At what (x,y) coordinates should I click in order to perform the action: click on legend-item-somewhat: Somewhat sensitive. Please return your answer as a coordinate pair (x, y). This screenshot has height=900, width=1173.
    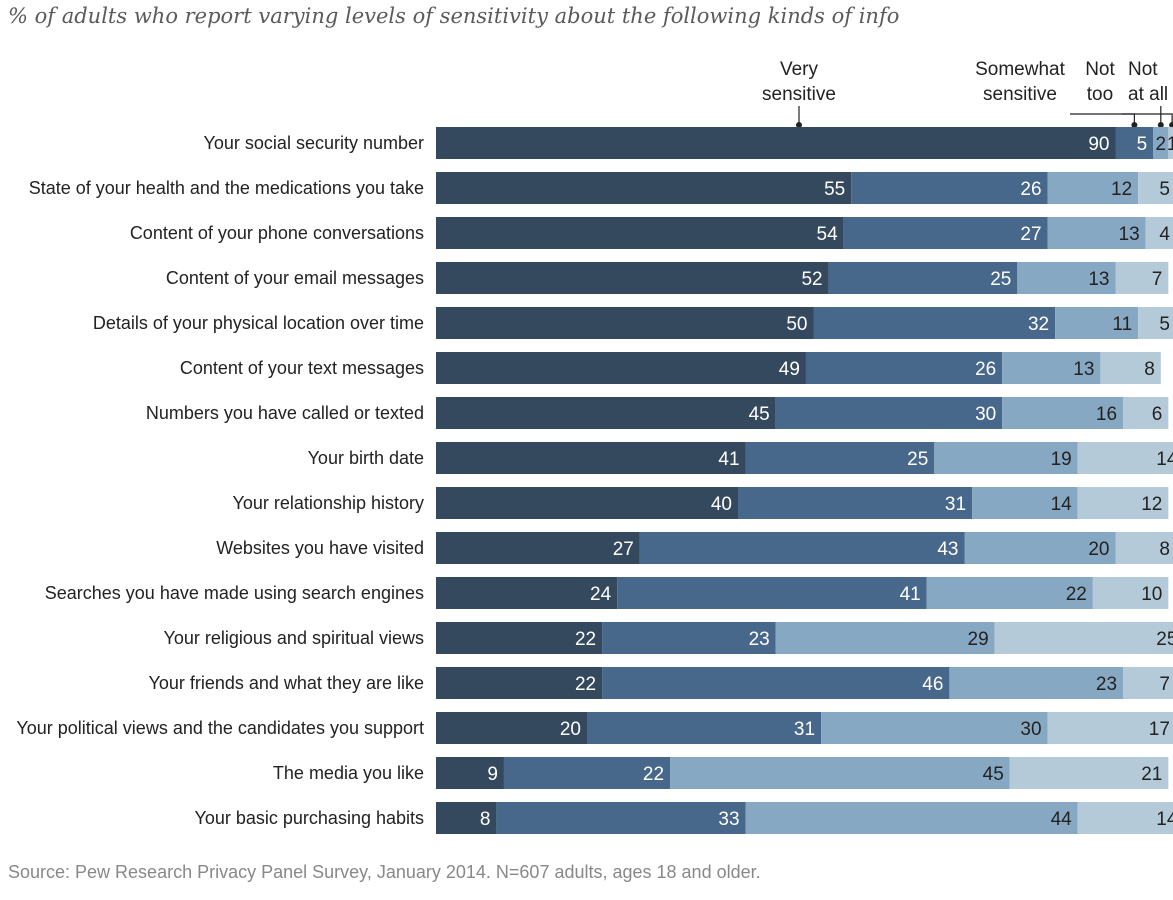
    Looking at the image, I should click on (1056, 93).